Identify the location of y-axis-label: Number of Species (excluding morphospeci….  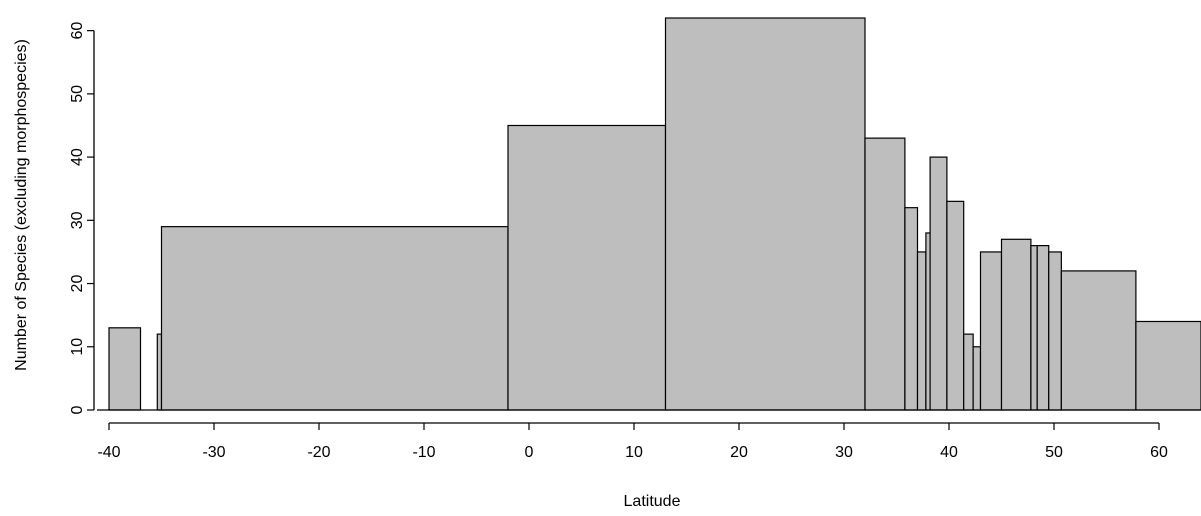
(21, 205).